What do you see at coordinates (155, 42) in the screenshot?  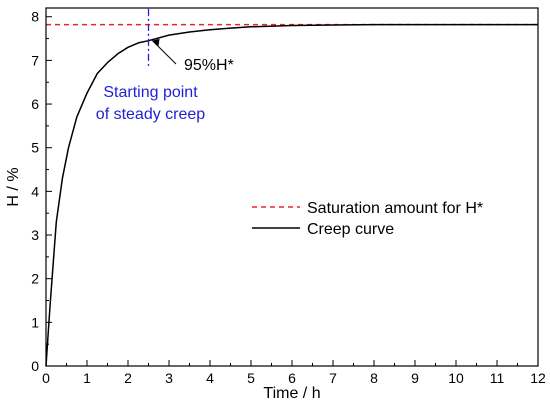 I see `percent-arrowhead` at bounding box center [155, 42].